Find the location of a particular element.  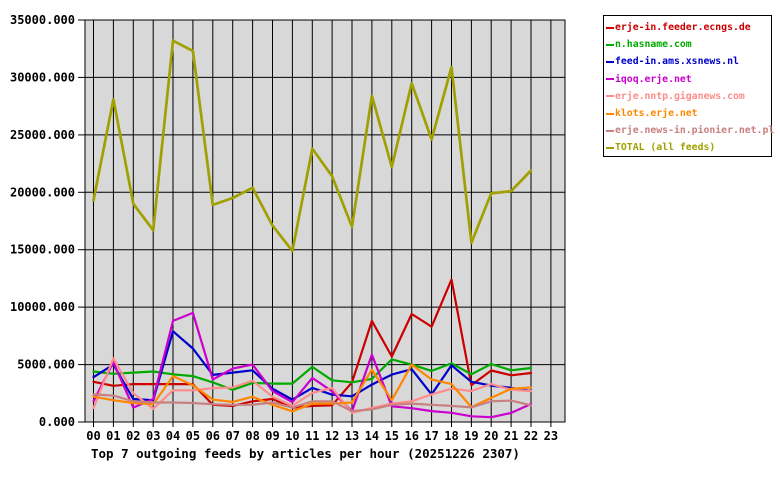

x-tick-label: 18 is located at coordinates (451, 436).